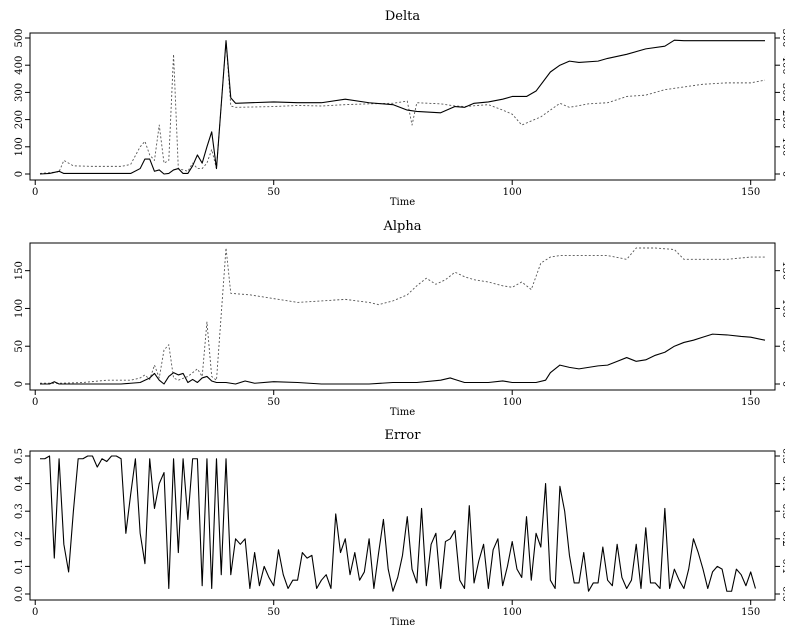  I want to click on series-line-solid, so click(403, 359).